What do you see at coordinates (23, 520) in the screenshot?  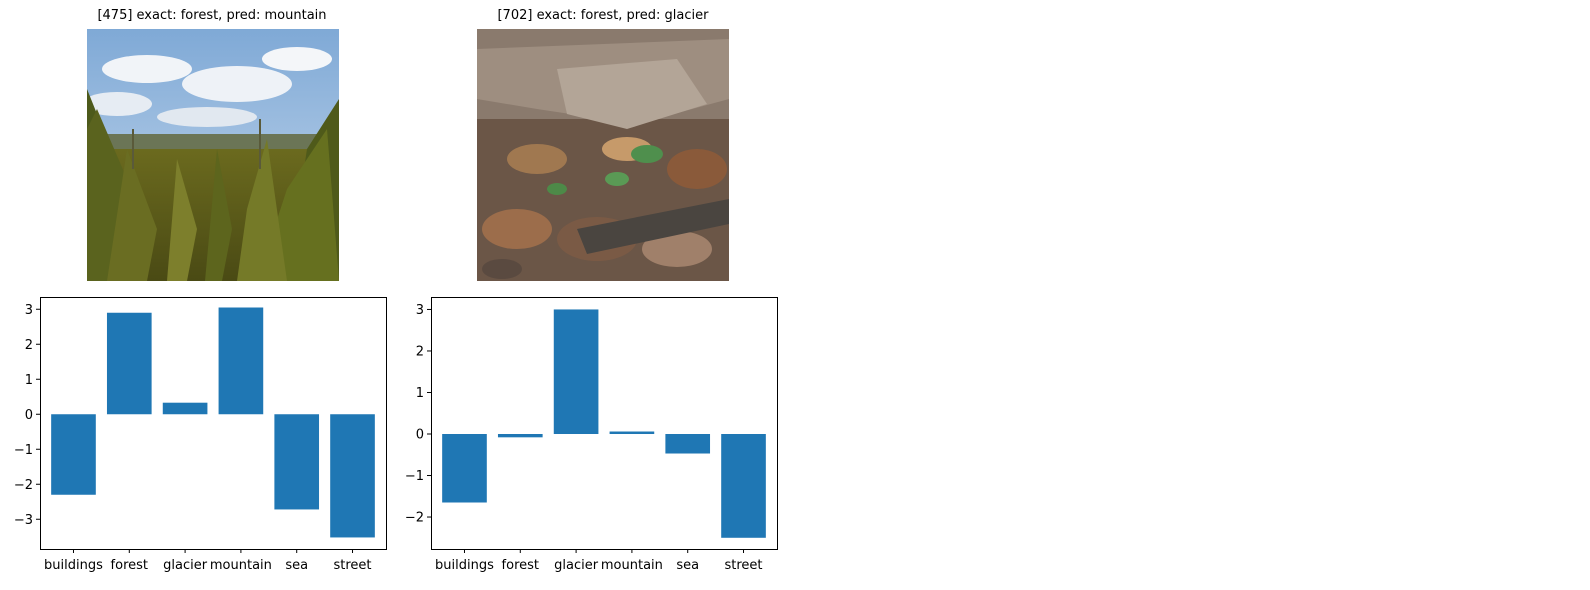 I see `y-tick-label: −3` at bounding box center [23, 520].